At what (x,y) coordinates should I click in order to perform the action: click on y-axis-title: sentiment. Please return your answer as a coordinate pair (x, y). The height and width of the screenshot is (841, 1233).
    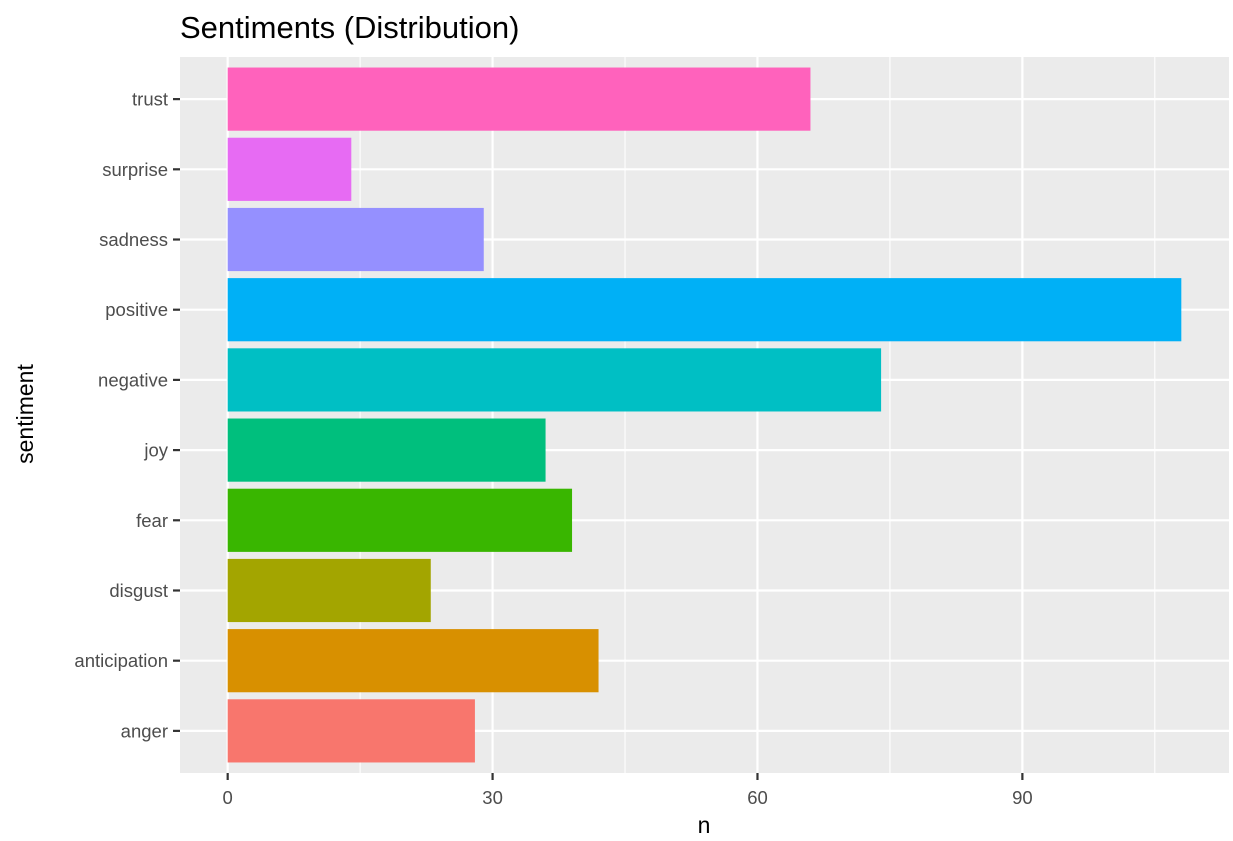
    Looking at the image, I should click on (25, 414).